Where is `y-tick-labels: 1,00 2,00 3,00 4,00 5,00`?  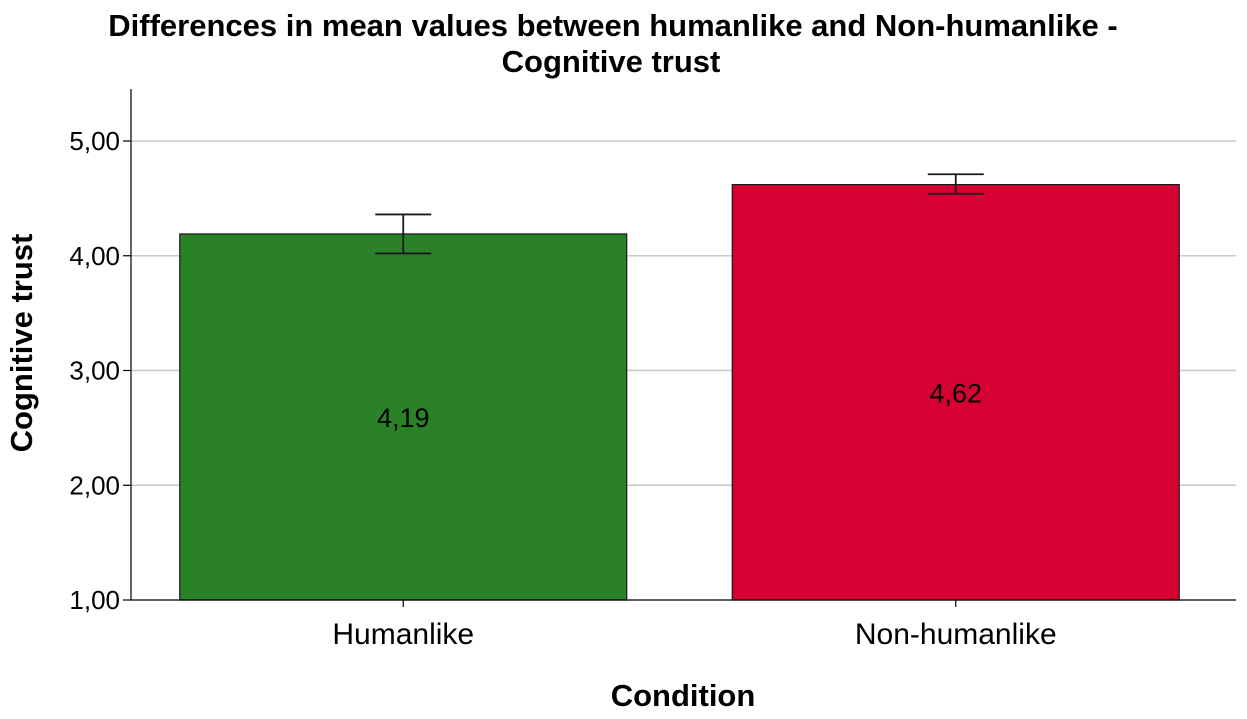 y-tick-labels: 1,00 2,00 3,00 4,00 5,00 is located at coordinates (100, 370).